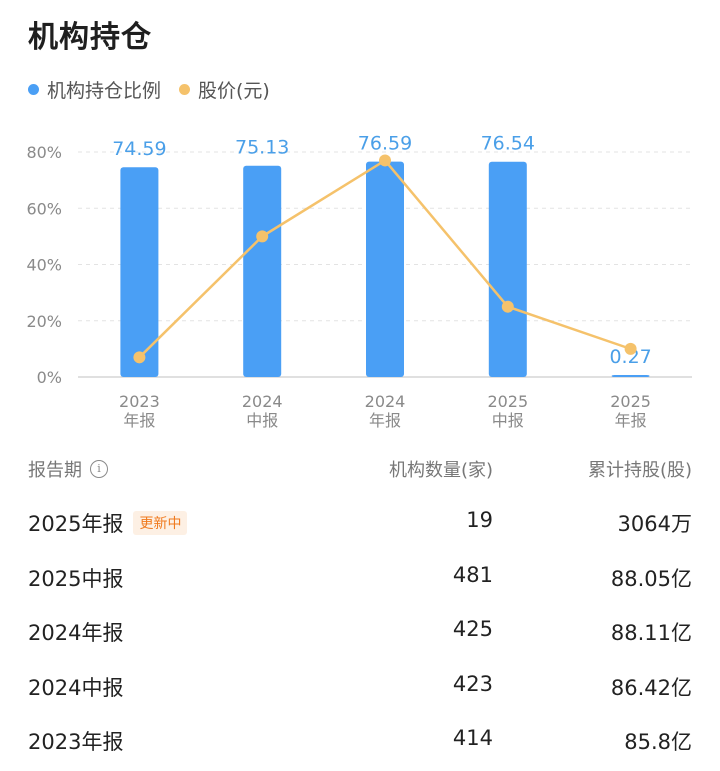 The height and width of the screenshot is (771, 720). I want to click on row-count: 423, so click(472, 683).